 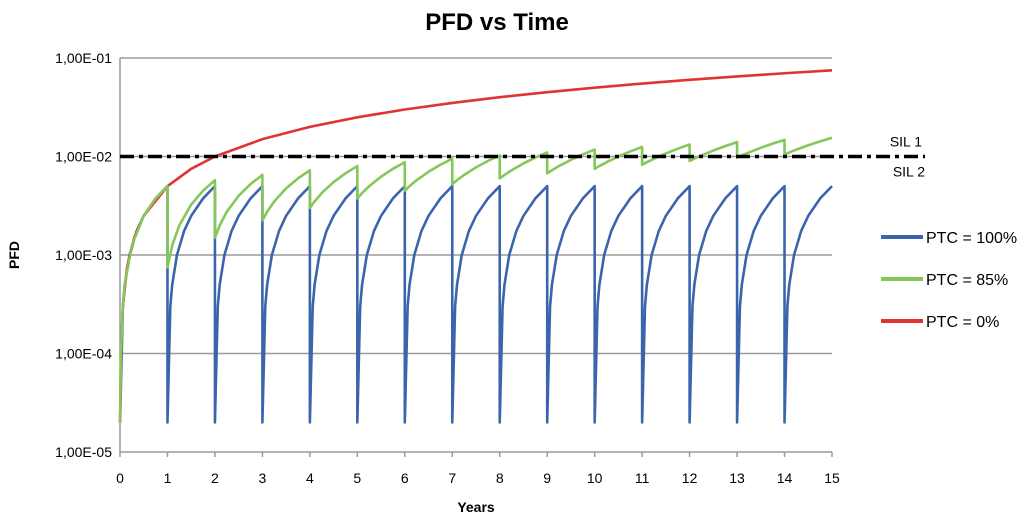 What do you see at coordinates (971, 238) in the screenshot?
I see `legend-label: PTC = 100%` at bounding box center [971, 238].